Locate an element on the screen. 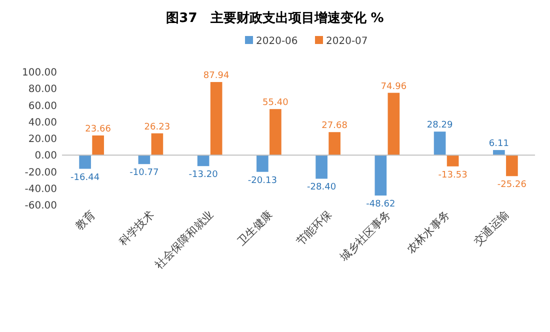  x-tick-label: 节能环保 is located at coordinates (314, 228).